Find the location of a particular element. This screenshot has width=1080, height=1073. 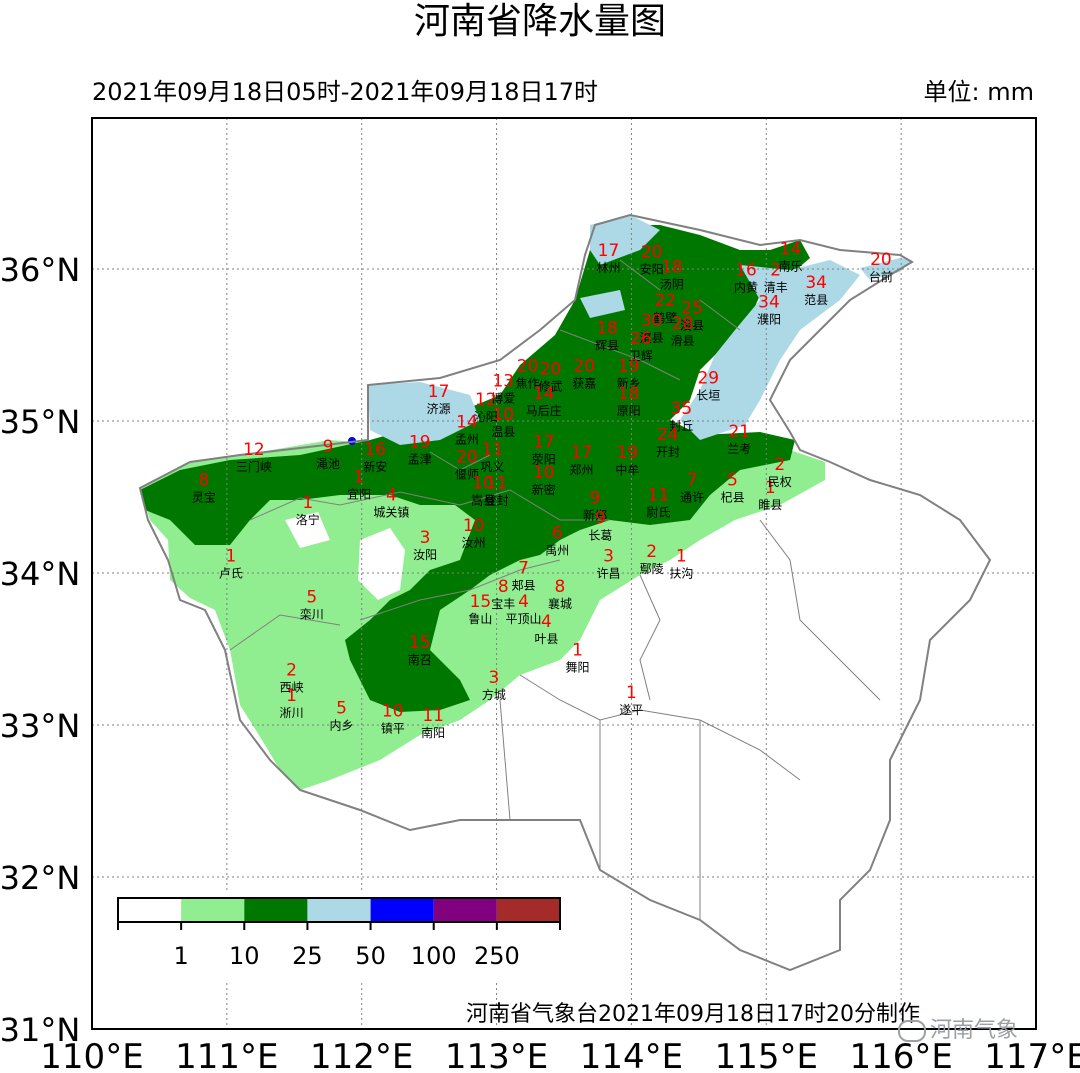

station-value: 3 is located at coordinates (608, 556).